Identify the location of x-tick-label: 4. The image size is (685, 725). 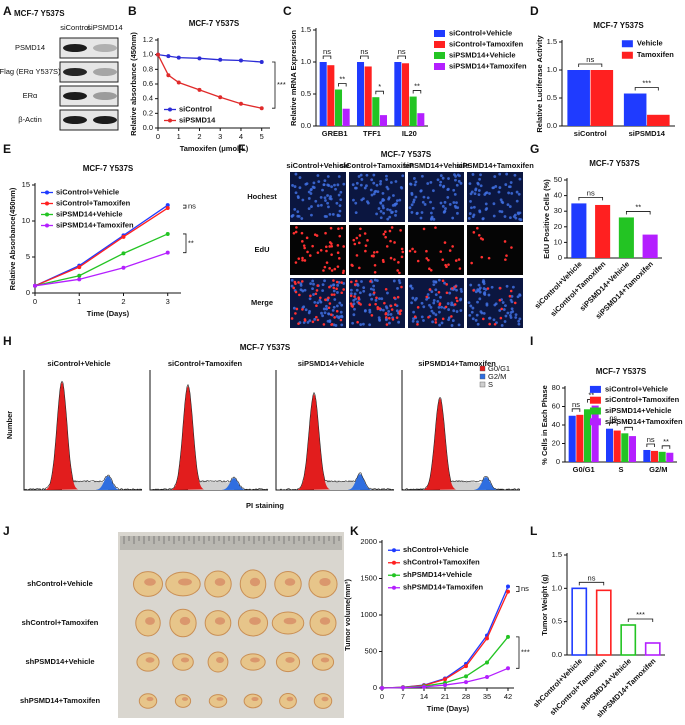
(241, 136).